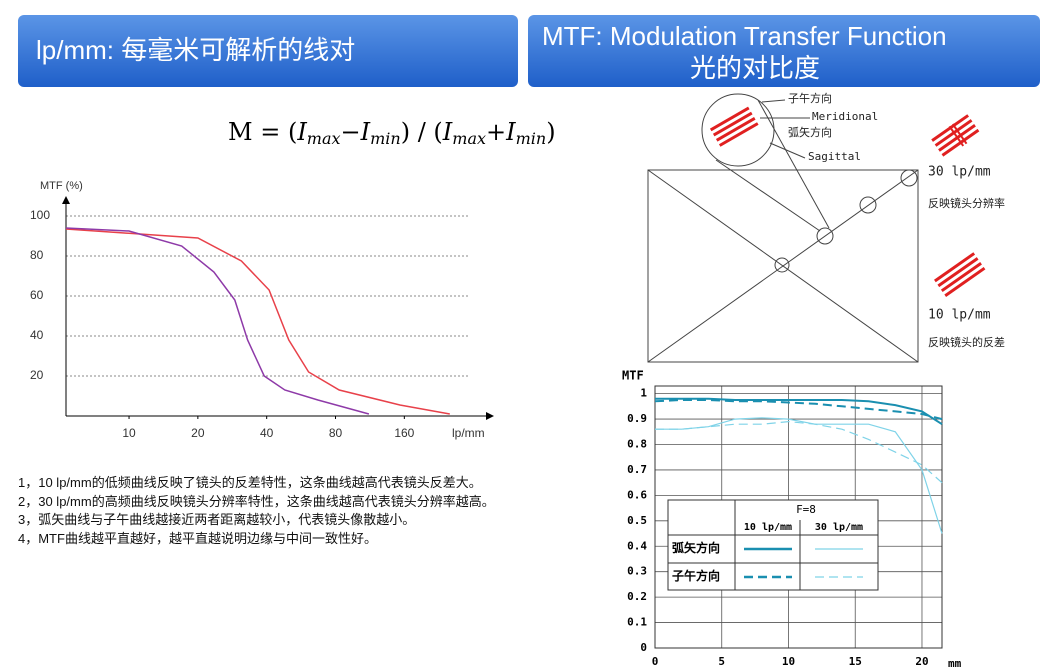 The height and width of the screenshot is (672, 1046). What do you see at coordinates (351, 132) in the screenshot?
I see `formula-part: −` at bounding box center [351, 132].